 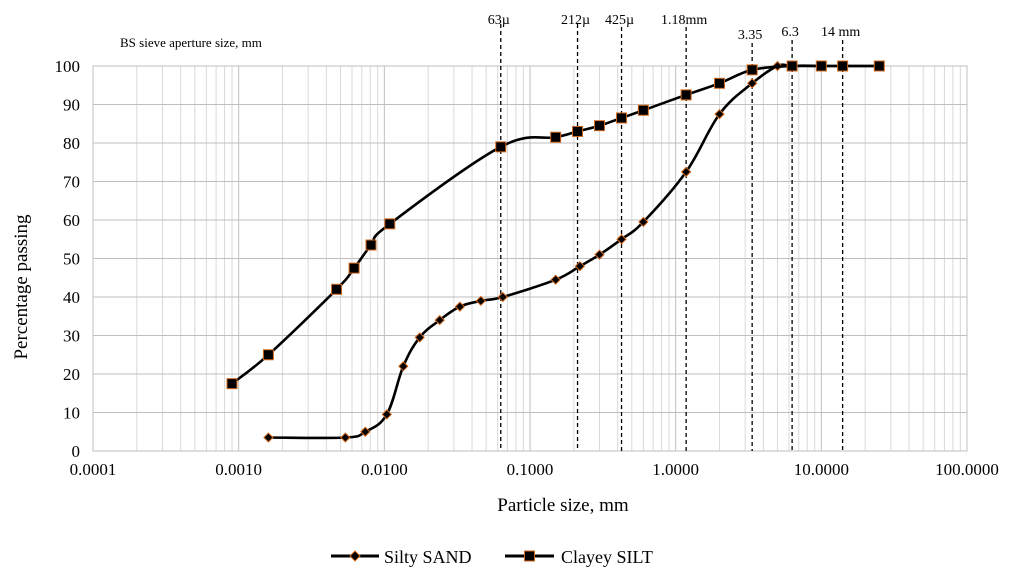 I want to click on x-tick-label: 0.0100, so click(x=384, y=469).